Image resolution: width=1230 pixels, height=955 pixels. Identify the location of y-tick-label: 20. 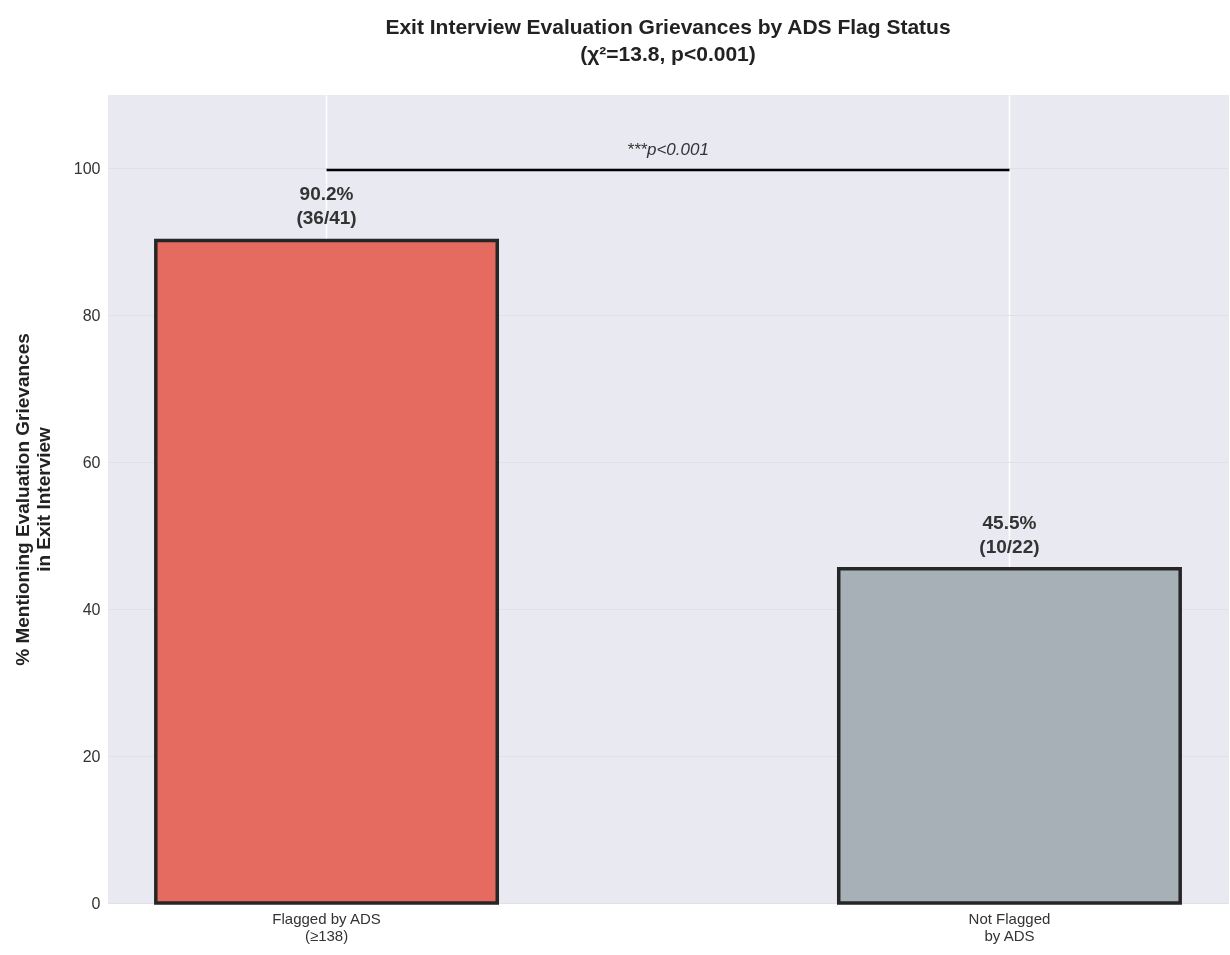
(91, 756).